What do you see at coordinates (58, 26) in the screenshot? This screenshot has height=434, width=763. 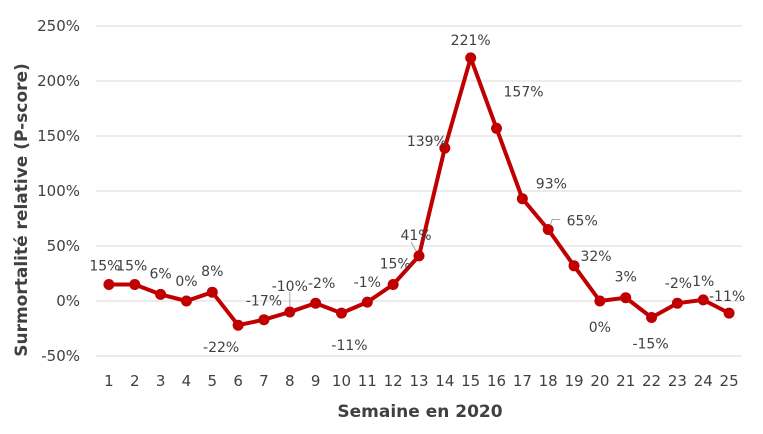 I see `y-tick-label: 250%` at bounding box center [58, 26].